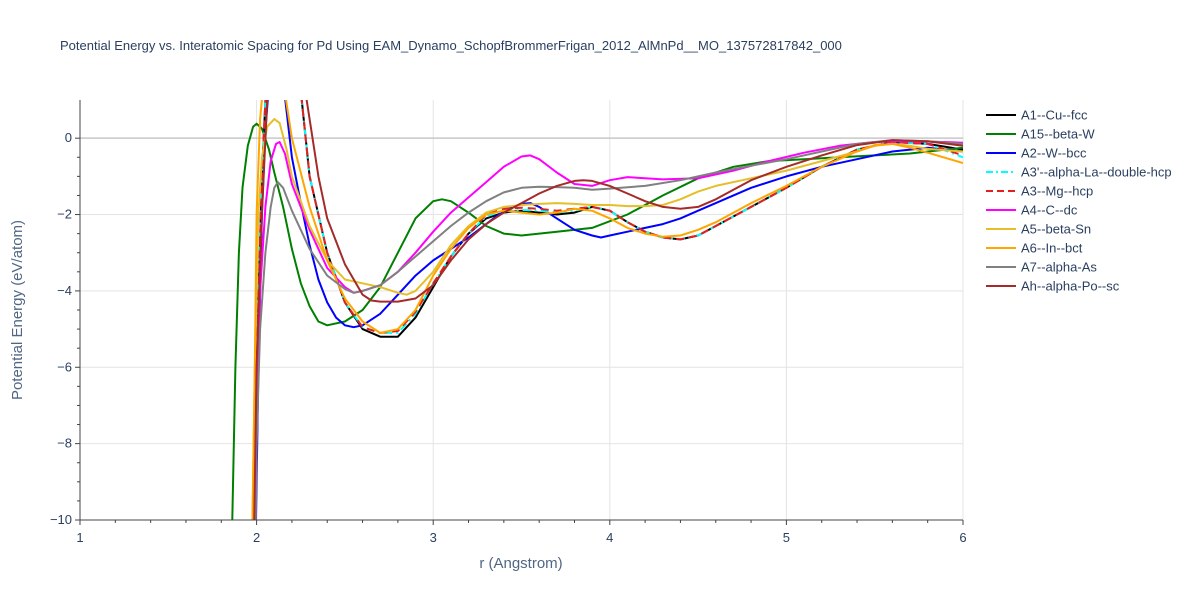  What do you see at coordinates (1056, 229) in the screenshot?
I see `legend-item-label: A5--beta-Sn` at bounding box center [1056, 229].